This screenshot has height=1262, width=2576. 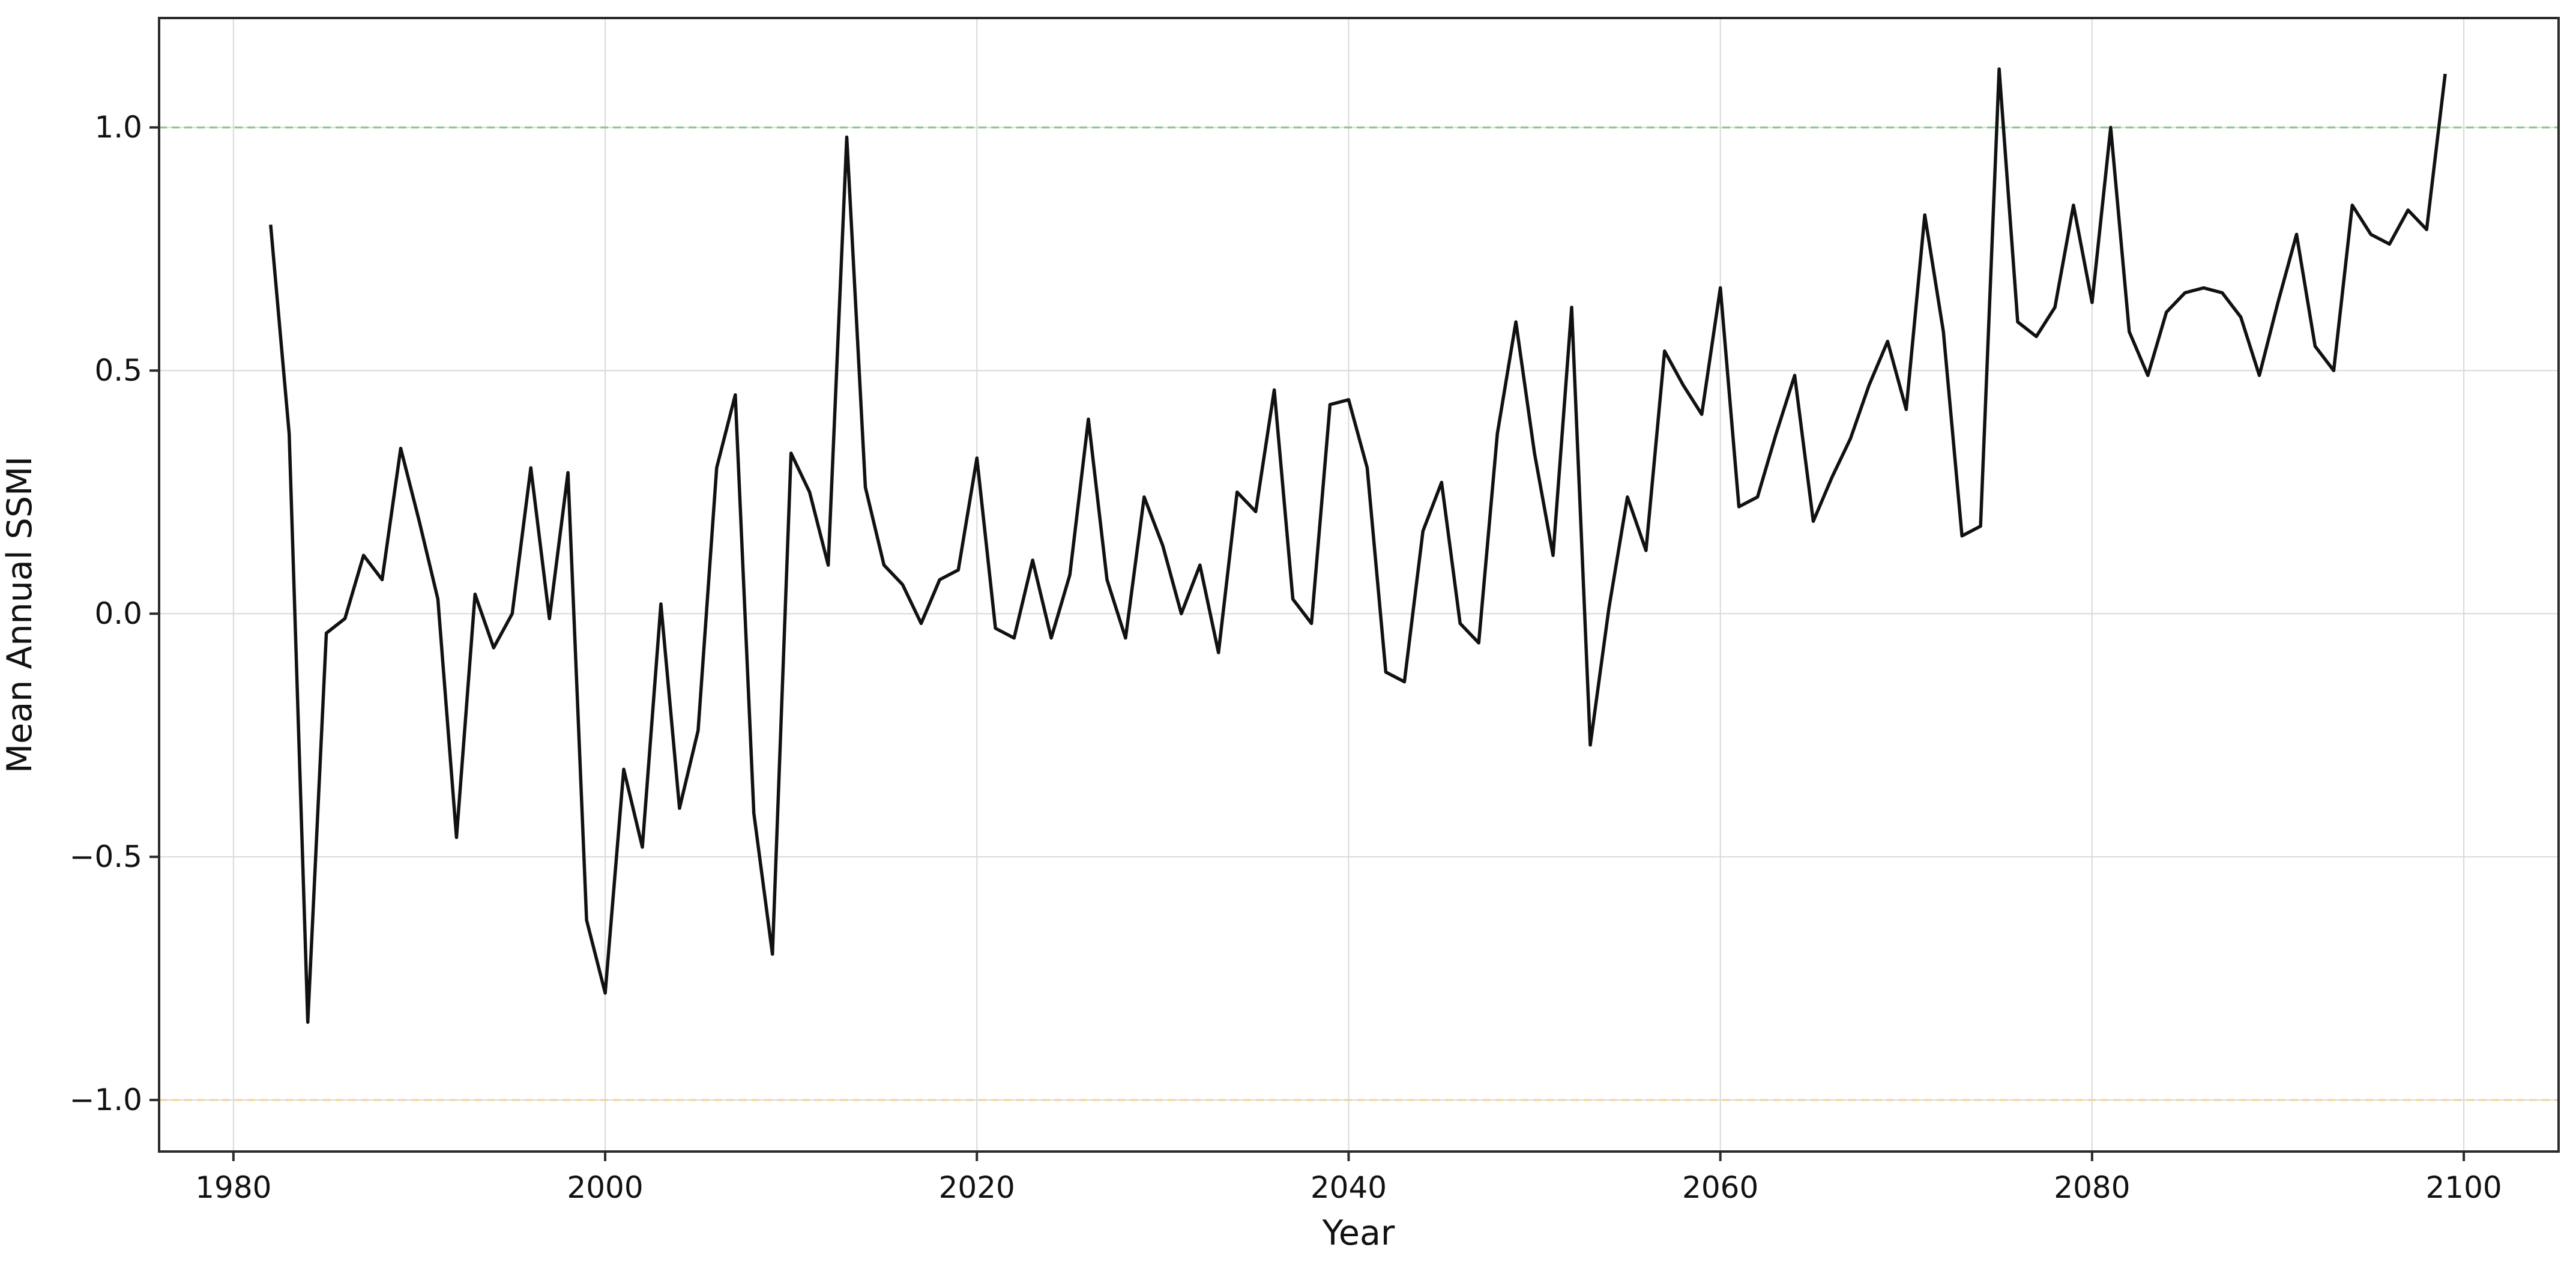 I want to click on y-tick-label: 0.5, so click(x=118, y=370).